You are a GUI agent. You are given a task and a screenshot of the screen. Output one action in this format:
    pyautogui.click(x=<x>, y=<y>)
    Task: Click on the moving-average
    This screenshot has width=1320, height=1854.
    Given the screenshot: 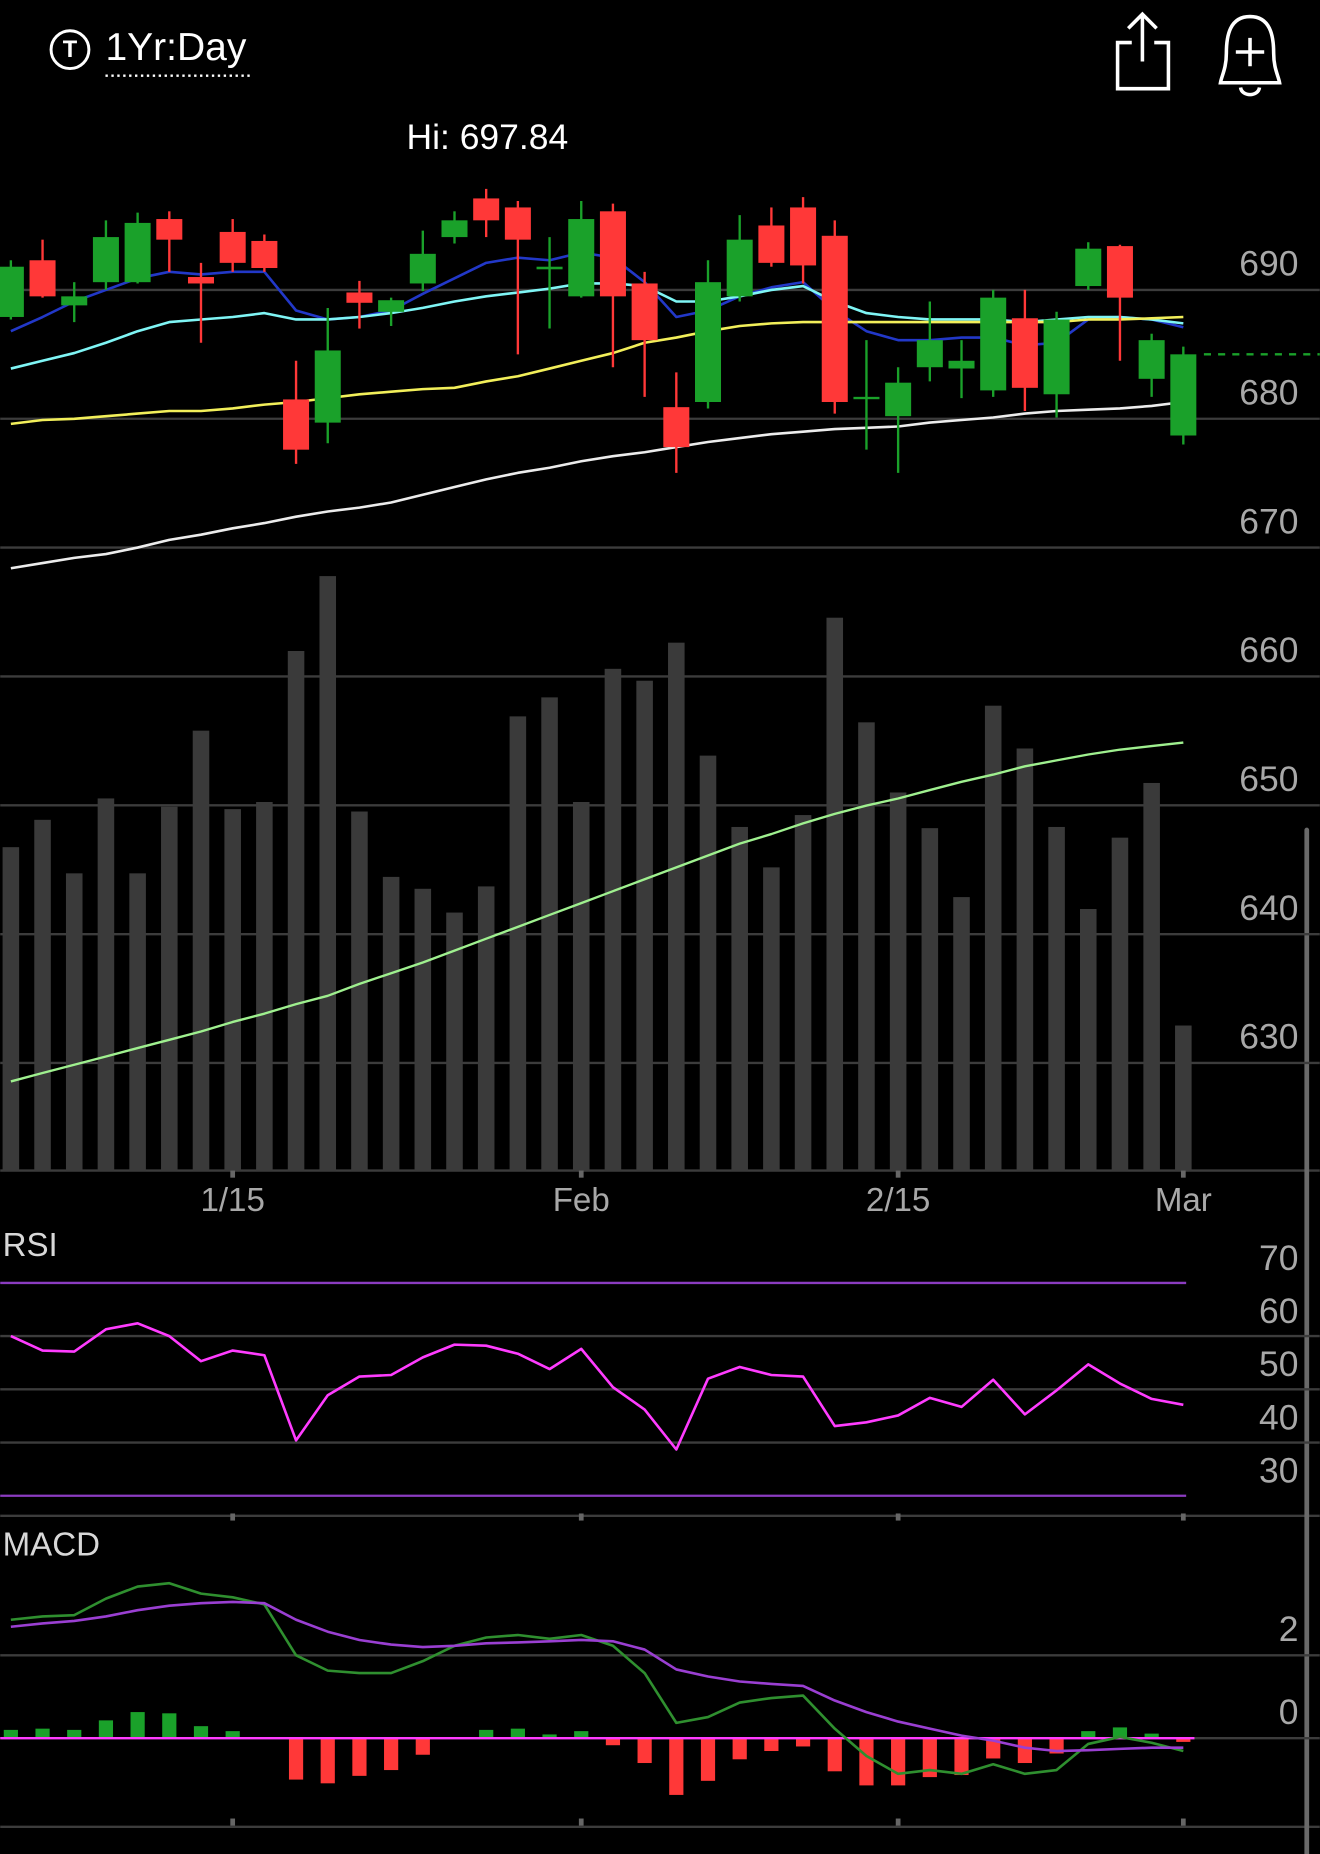 What is the action you would take?
    pyautogui.click(x=597, y=485)
    